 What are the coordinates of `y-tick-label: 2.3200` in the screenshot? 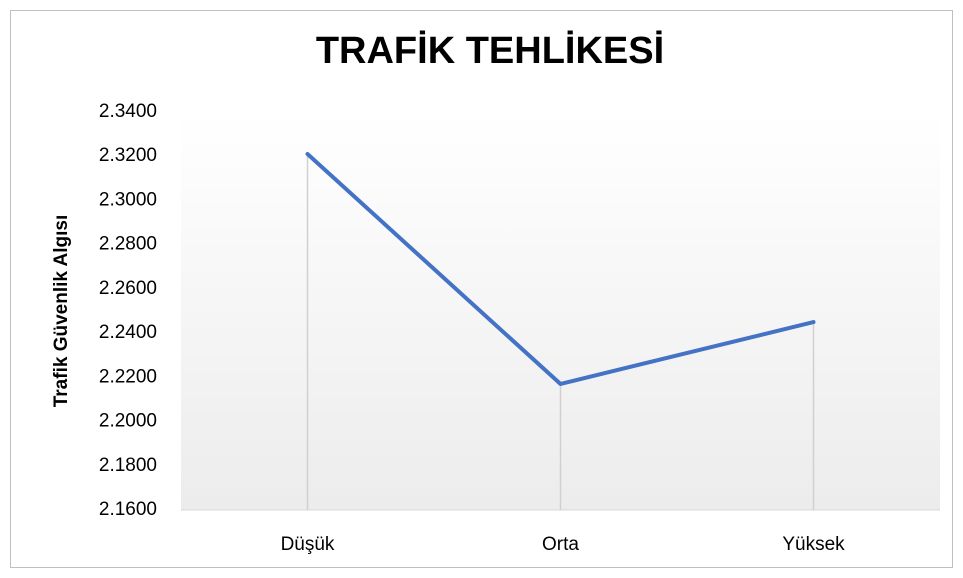 It's located at (128, 155).